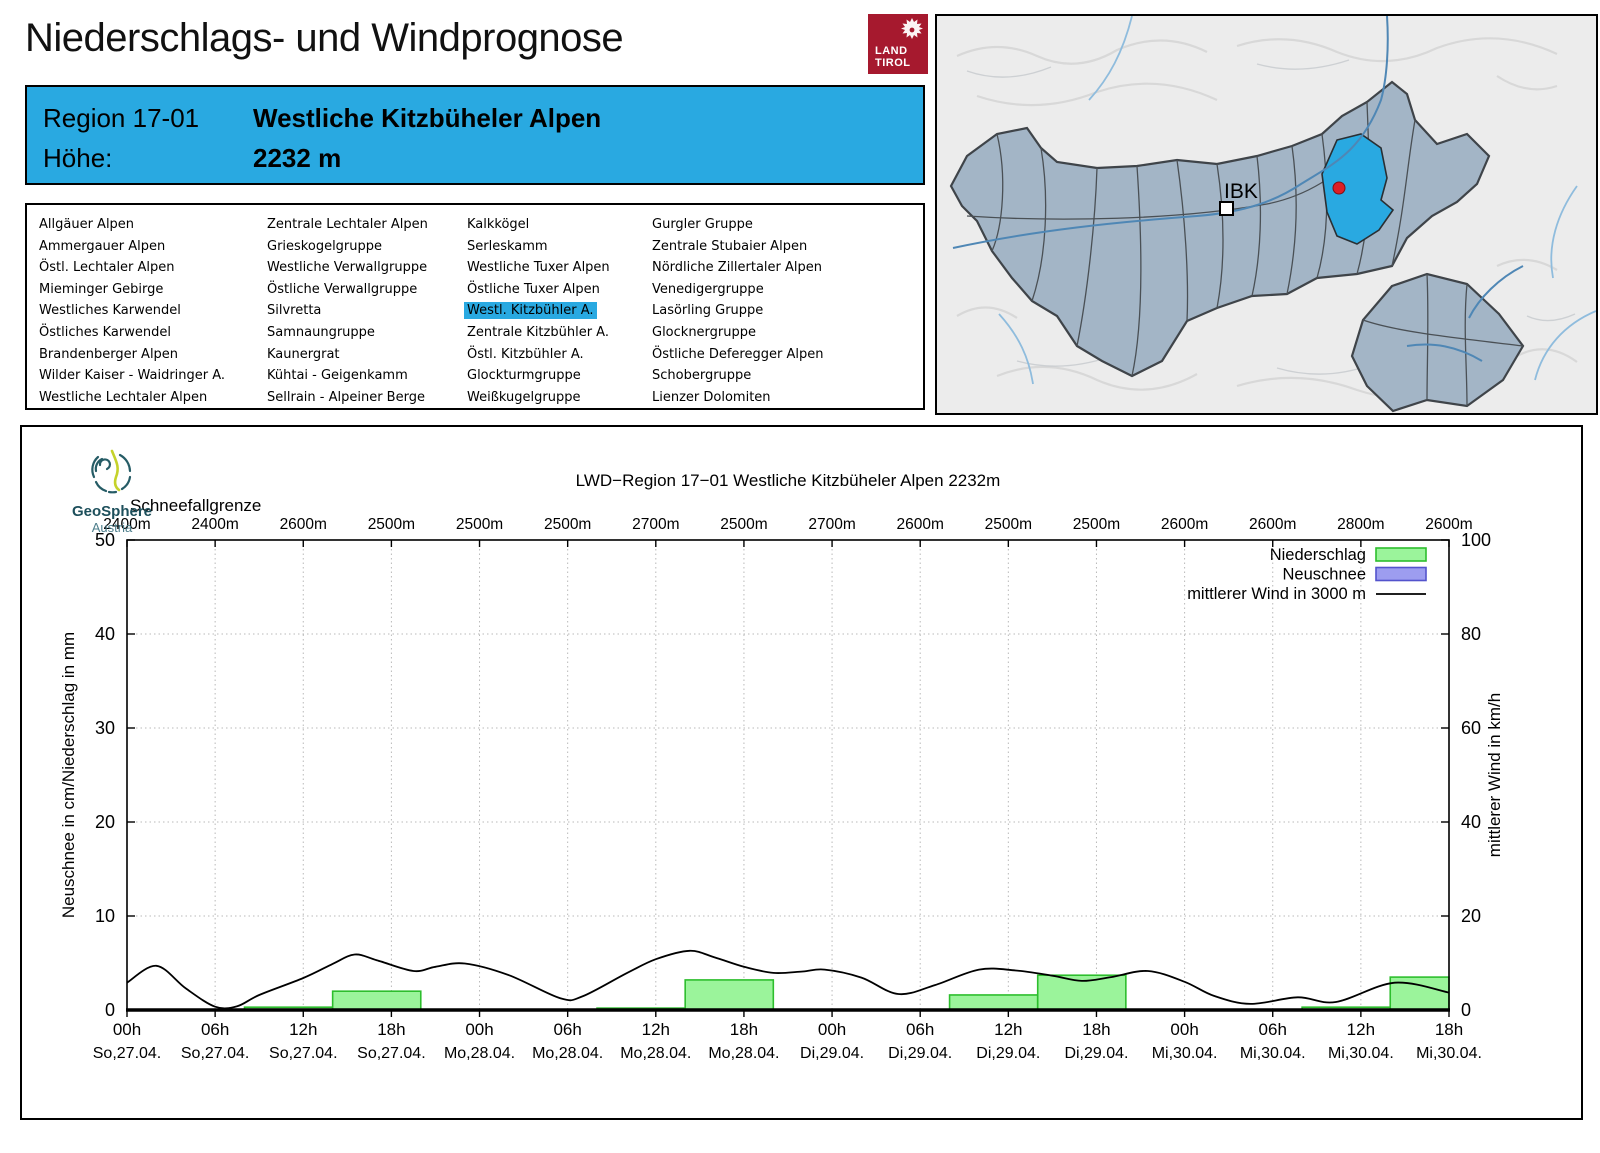 The image size is (1600, 1153). I want to click on region-item: Kaunergrat, so click(303, 354).